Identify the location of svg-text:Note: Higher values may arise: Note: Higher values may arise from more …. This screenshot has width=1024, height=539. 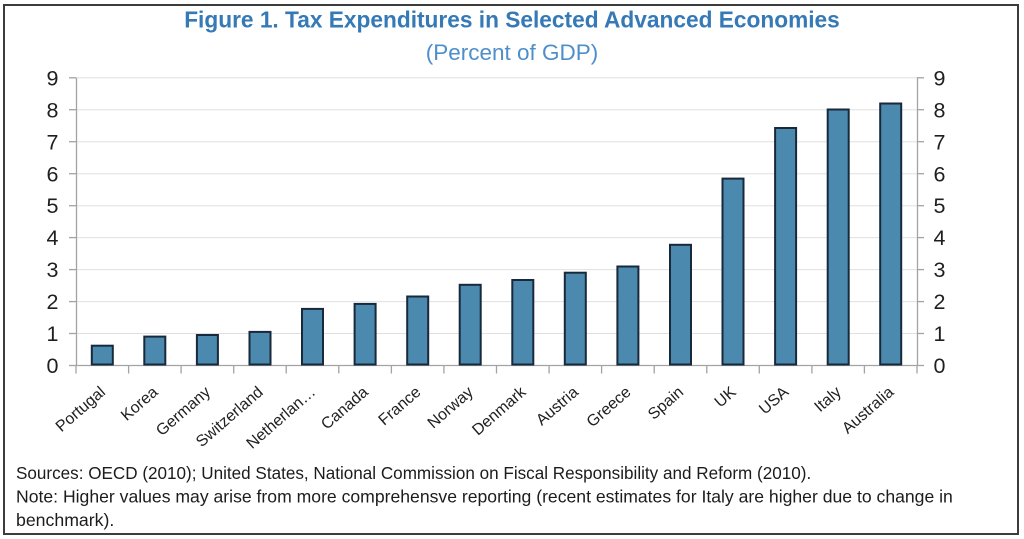
(484, 497).